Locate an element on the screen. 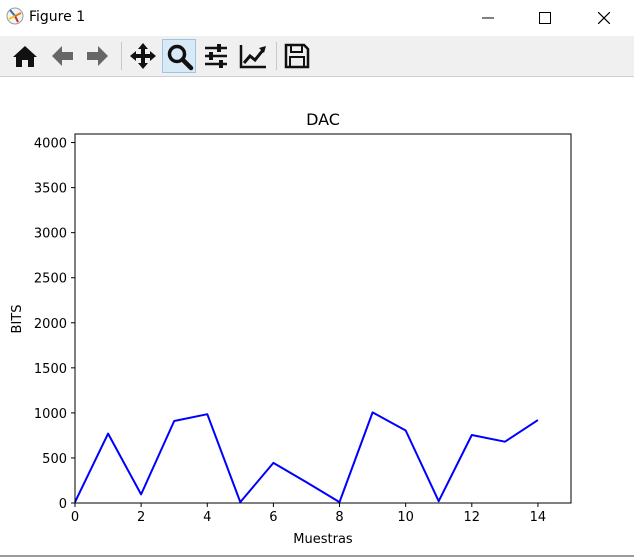  y-tick-label: 0 is located at coordinates (63, 504).